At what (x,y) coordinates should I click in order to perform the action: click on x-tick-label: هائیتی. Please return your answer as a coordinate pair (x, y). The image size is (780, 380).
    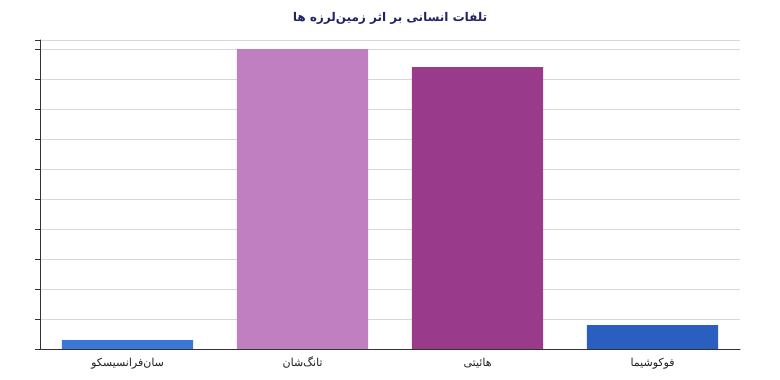
    Looking at the image, I should click on (477, 362).